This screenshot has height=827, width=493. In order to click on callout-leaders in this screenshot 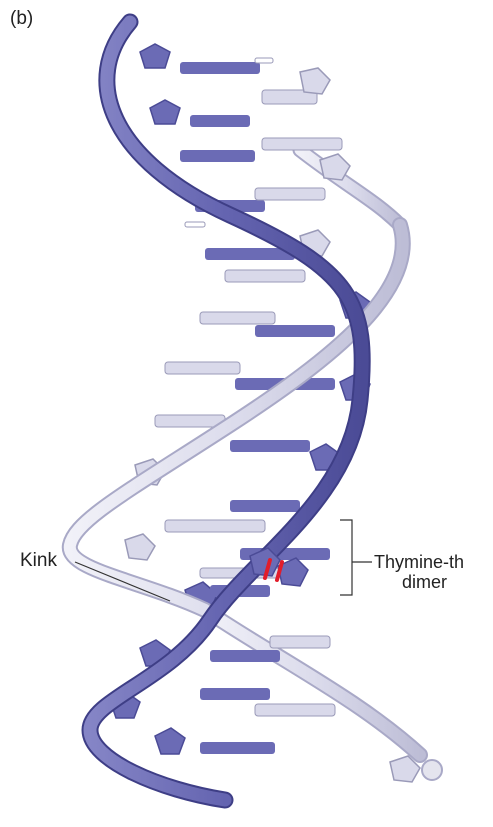, I will do `click(223, 560)`.